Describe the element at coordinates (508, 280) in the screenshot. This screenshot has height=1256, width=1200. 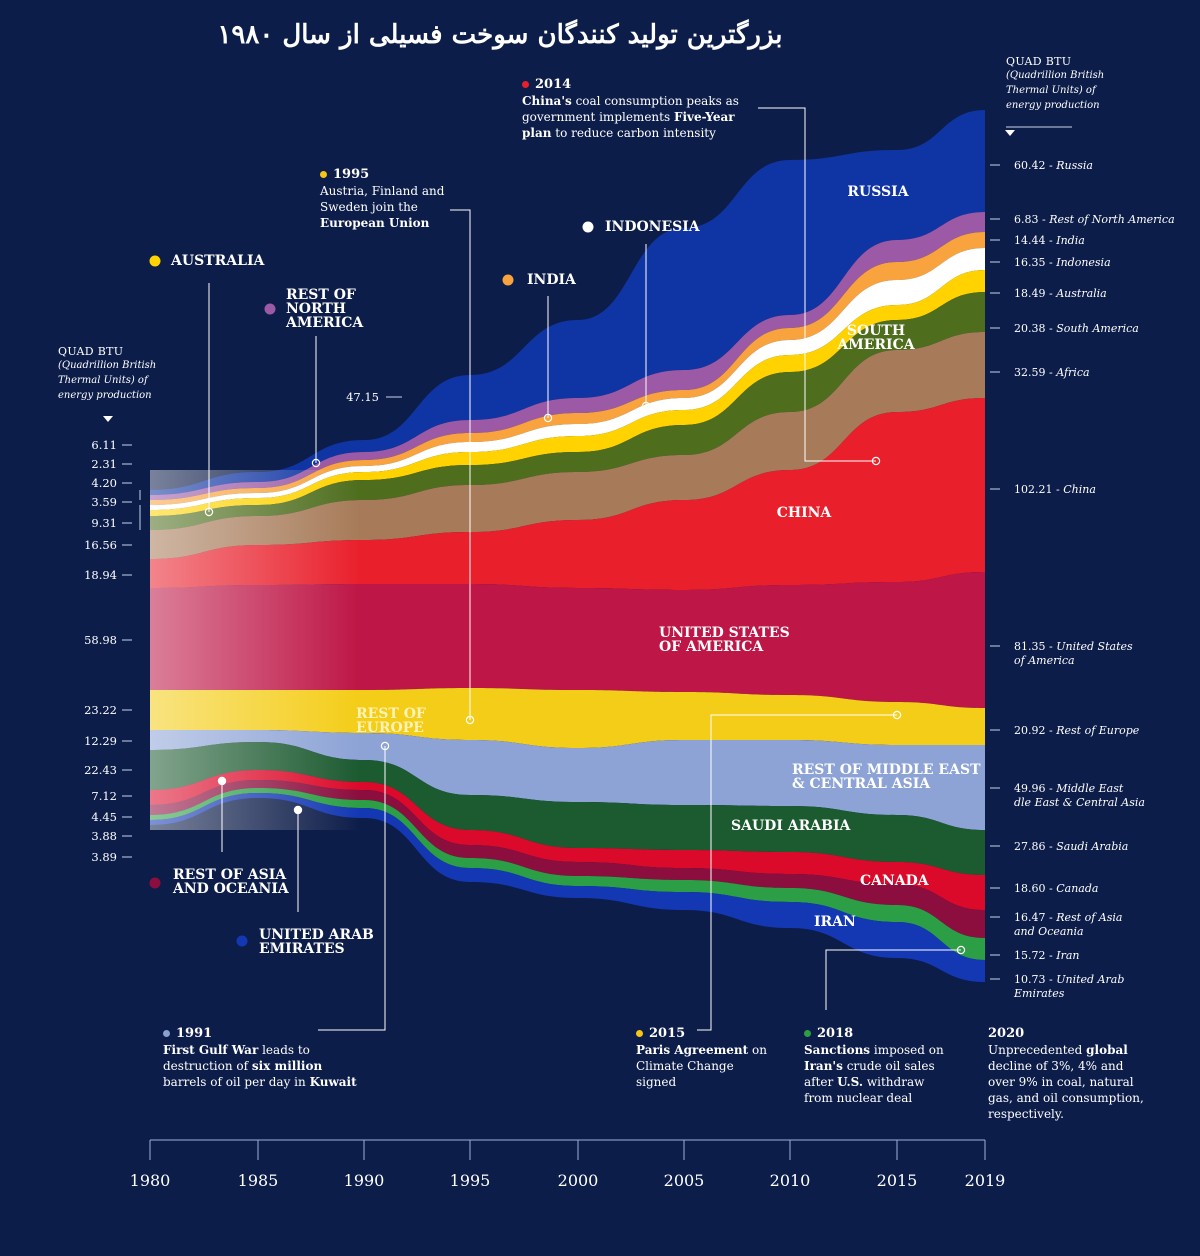
I see `legend-dot-india` at that location.